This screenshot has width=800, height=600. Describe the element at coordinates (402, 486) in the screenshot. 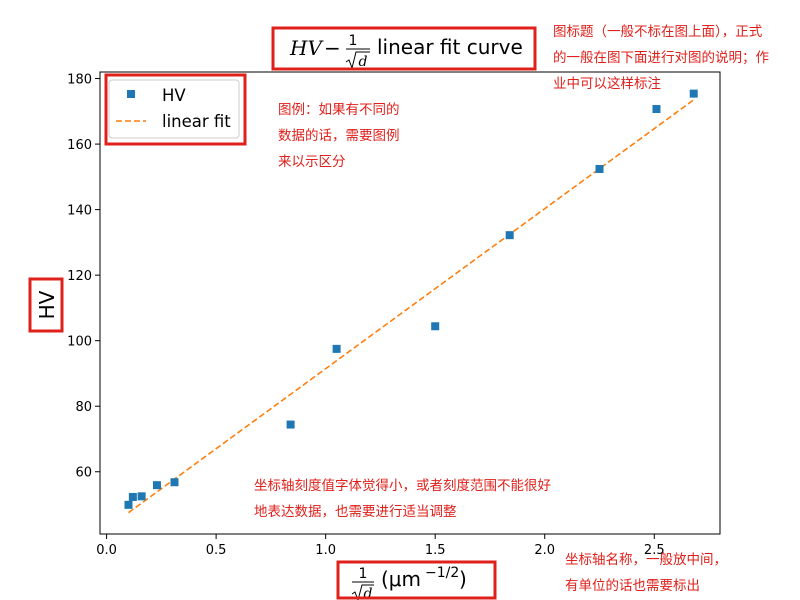

I see `tick-note-line: 坐标轴刻度值字体觉得小，或者刻度范围不能很好` at that location.